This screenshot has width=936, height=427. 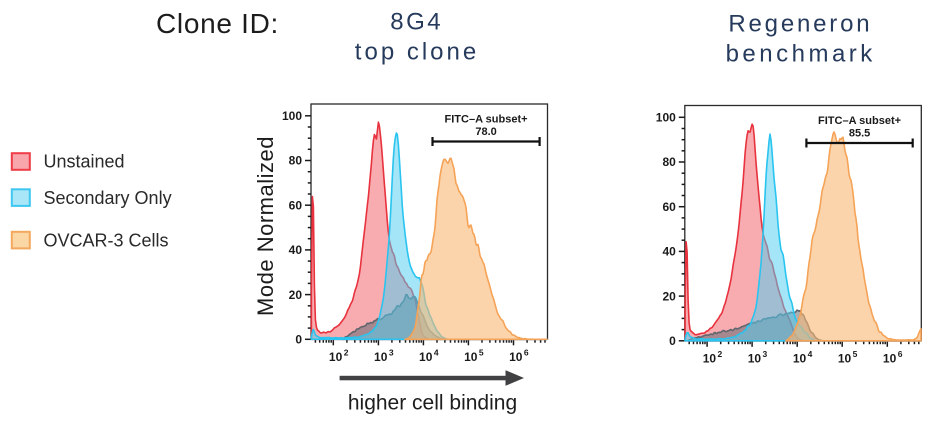 What do you see at coordinates (265, 226) in the screenshot?
I see `svg-text: Mode Normalized` at bounding box center [265, 226].